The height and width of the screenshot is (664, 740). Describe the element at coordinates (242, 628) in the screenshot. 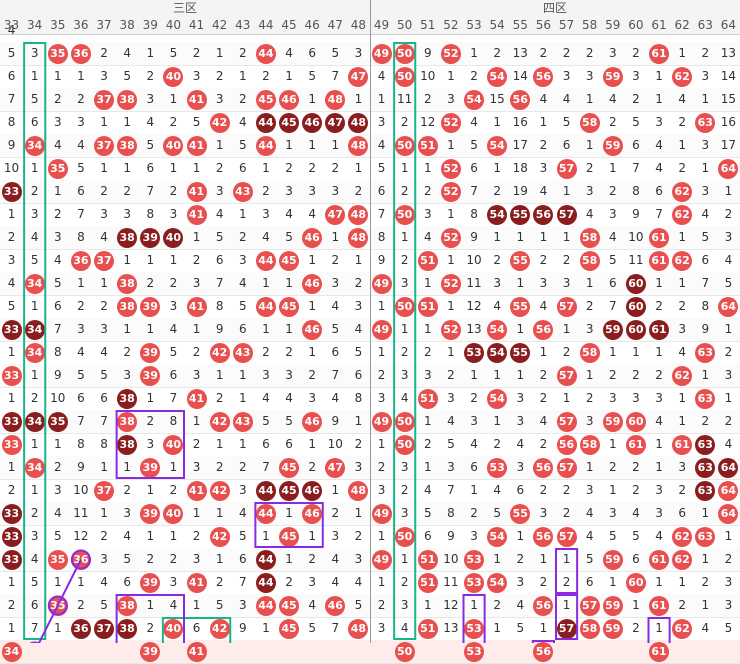

I see `table-cell: 9` at that location.